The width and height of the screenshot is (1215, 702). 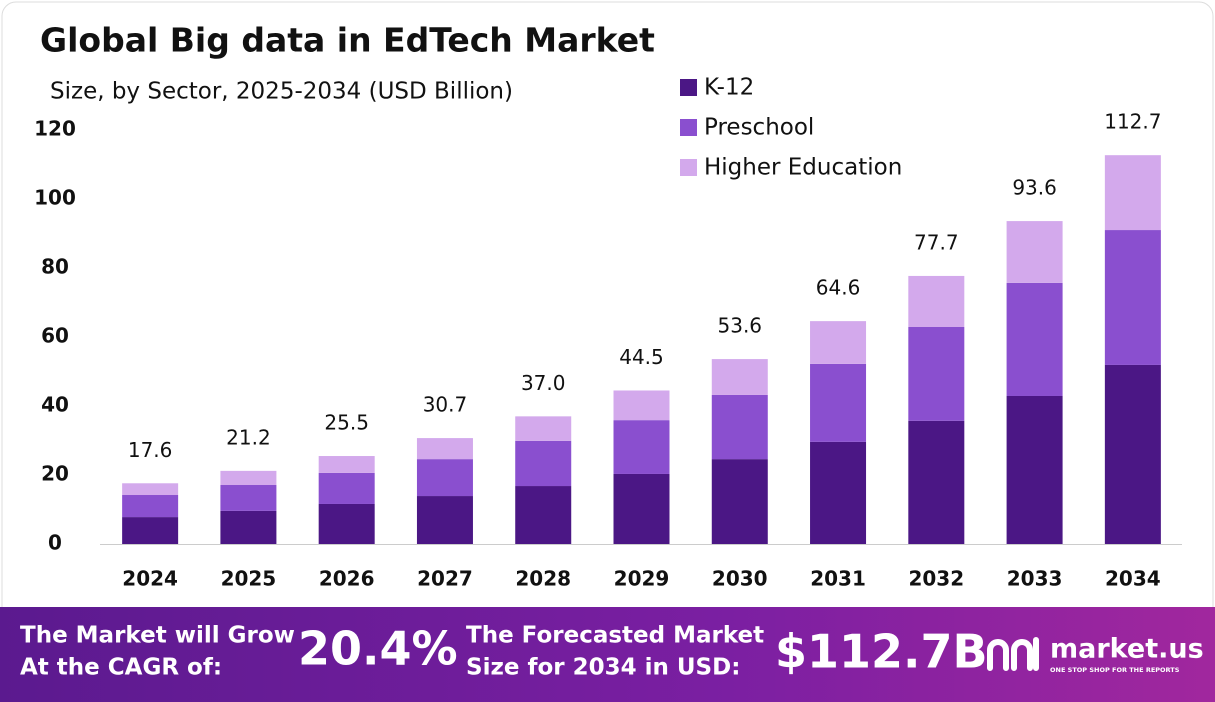 I want to click on total-label: 44.5, so click(x=641, y=357).